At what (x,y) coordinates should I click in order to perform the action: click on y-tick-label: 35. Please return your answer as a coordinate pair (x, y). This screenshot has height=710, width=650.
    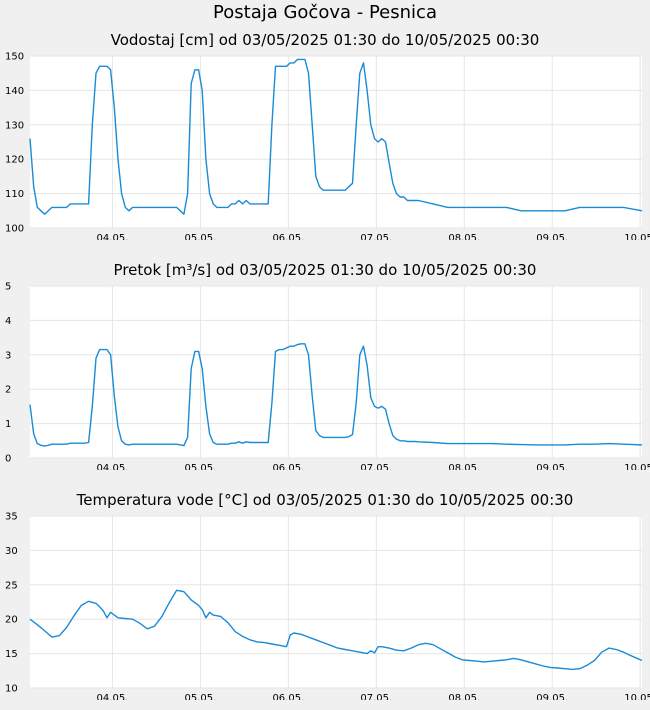
    Looking at the image, I should click on (11, 517).